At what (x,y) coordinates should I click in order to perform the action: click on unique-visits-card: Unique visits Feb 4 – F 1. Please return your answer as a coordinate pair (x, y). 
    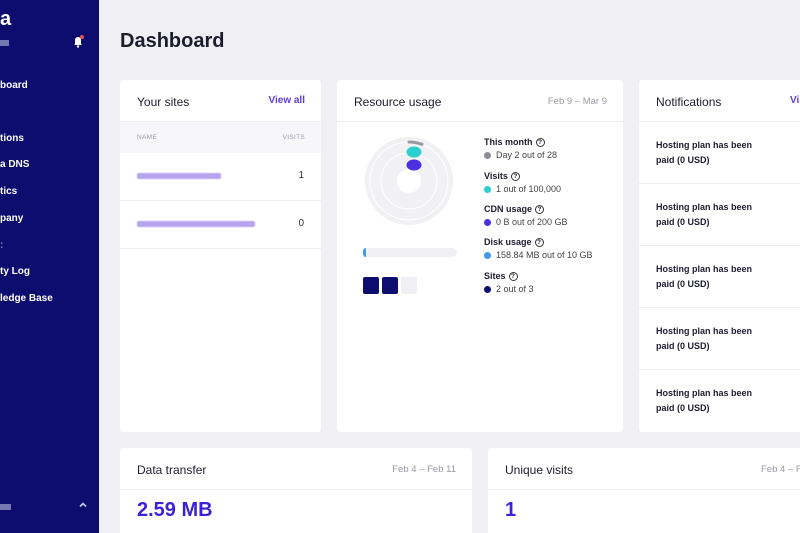
    Looking at the image, I should click on (644, 490).